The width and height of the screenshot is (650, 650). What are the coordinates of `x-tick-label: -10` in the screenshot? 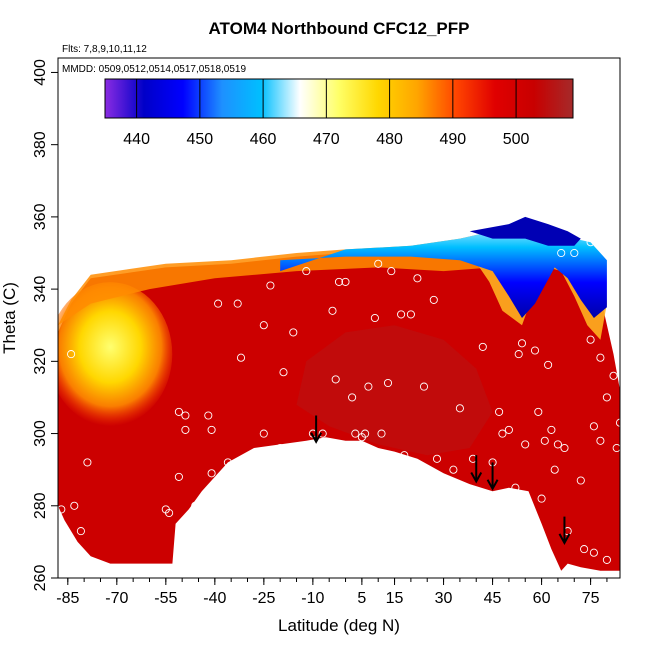 It's located at (312, 598).